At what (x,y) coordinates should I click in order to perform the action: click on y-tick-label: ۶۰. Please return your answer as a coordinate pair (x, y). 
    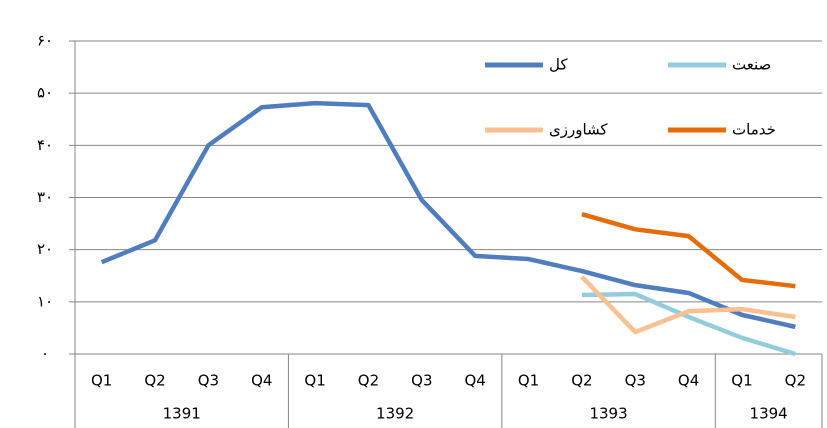
    Looking at the image, I should click on (45, 41).